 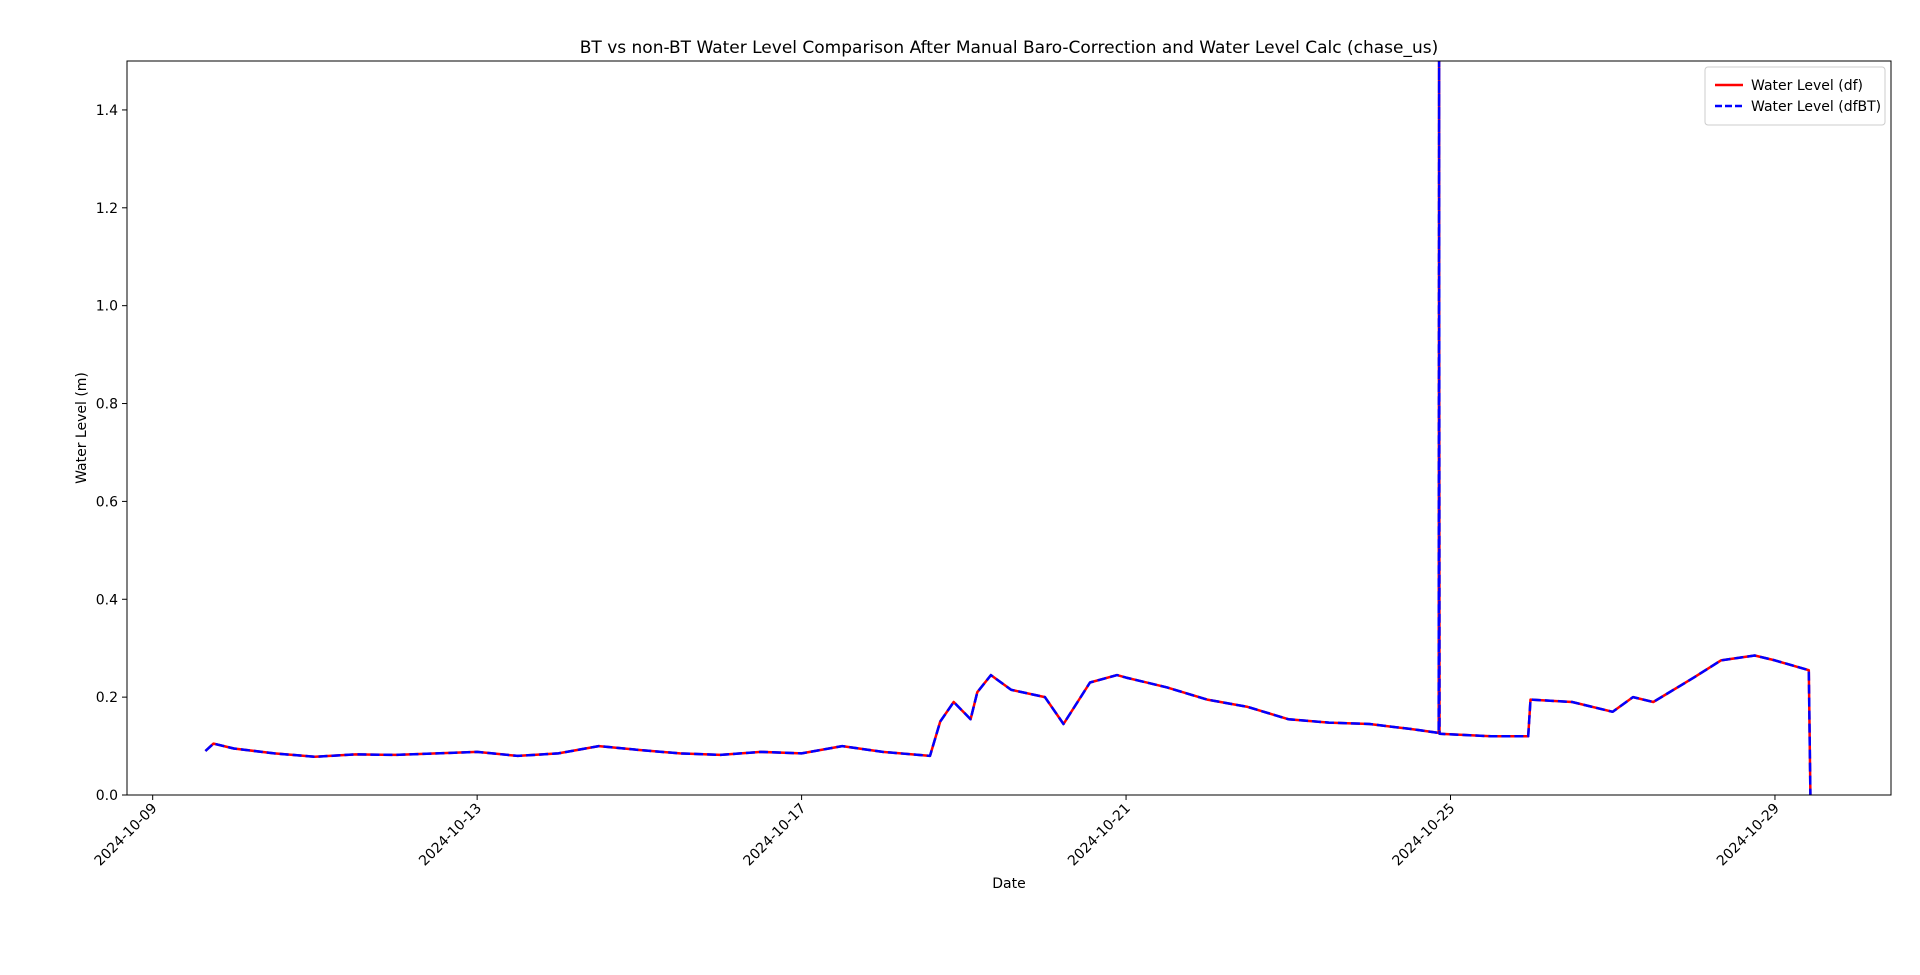 I want to click on y-tick-label: 0.8, so click(x=107, y=405).